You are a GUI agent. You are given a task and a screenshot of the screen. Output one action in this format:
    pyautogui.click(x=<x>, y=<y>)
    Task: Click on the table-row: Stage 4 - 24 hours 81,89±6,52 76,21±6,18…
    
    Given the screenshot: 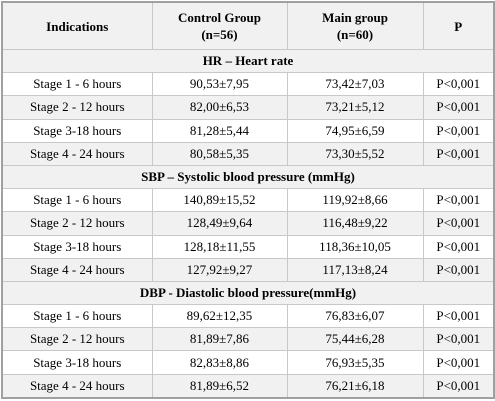 What is the action you would take?
    pyautogui.click(x=248, y=386)
    